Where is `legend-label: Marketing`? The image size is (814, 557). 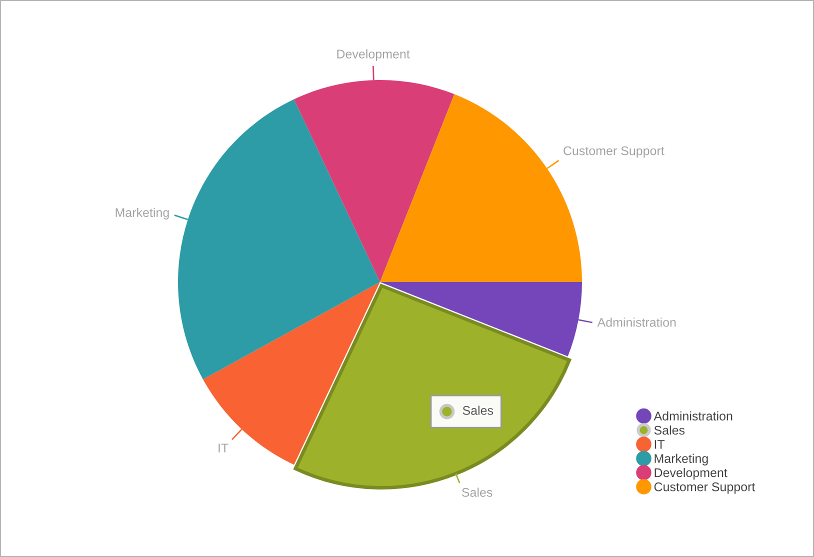
legend-label: Marketing is located at coordinates (681, 460).